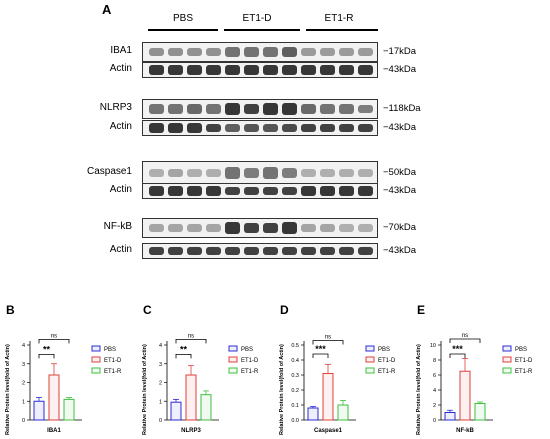  What do you see at coordinates (342, 30) in the screenshot?
I see `group-bar-et1-r` at bounding box center [342, 30].